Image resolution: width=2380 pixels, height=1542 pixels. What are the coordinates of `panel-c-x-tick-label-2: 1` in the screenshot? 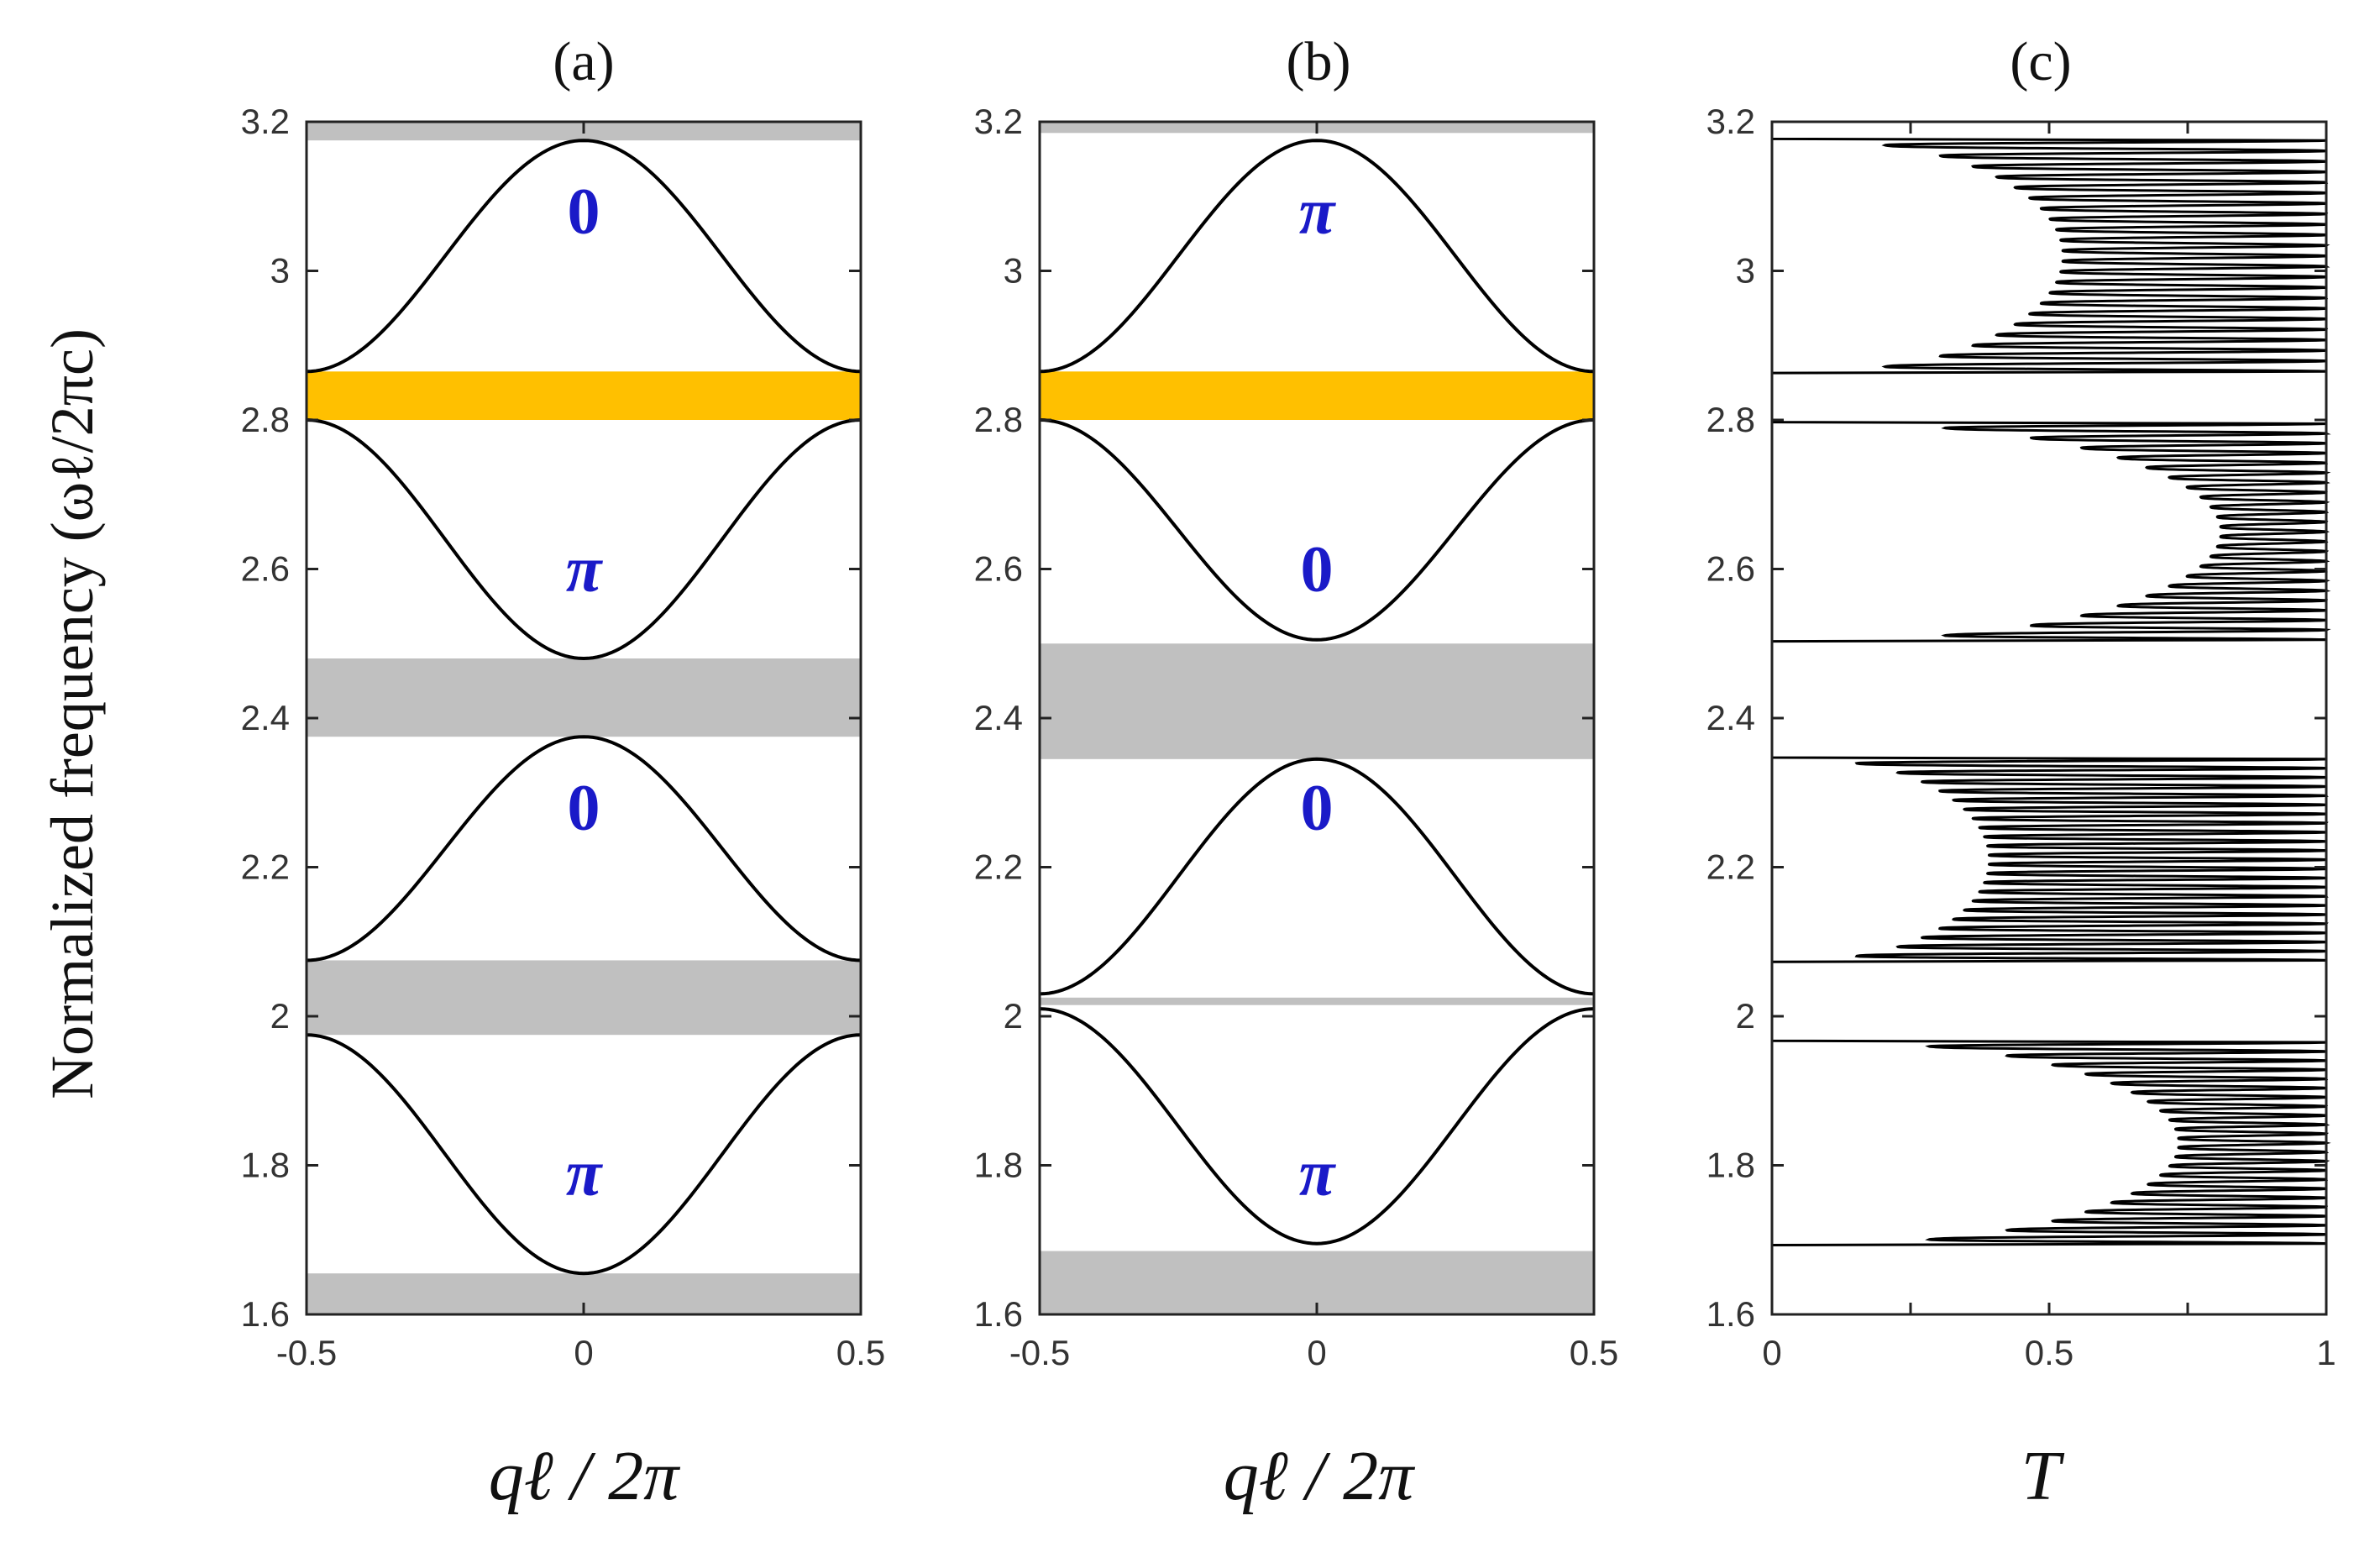 It's located at (2325, 1352).